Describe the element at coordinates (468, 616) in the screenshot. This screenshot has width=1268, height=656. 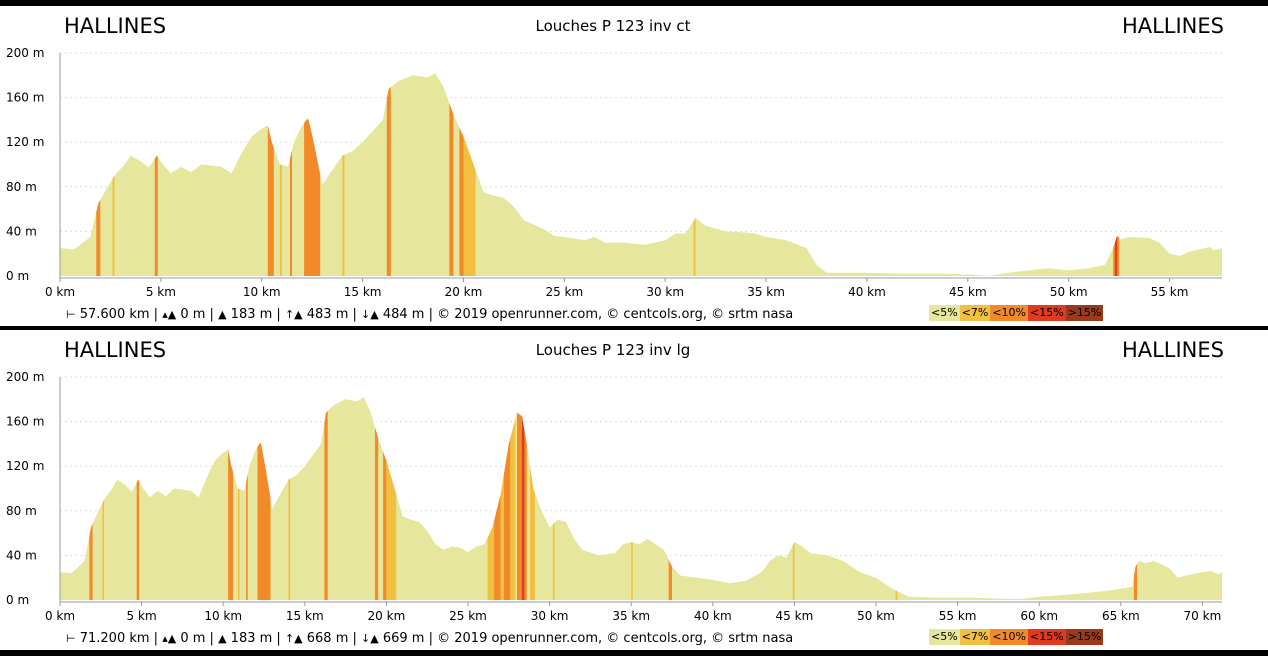
I see `x-tick-label: 25 km` at that location.